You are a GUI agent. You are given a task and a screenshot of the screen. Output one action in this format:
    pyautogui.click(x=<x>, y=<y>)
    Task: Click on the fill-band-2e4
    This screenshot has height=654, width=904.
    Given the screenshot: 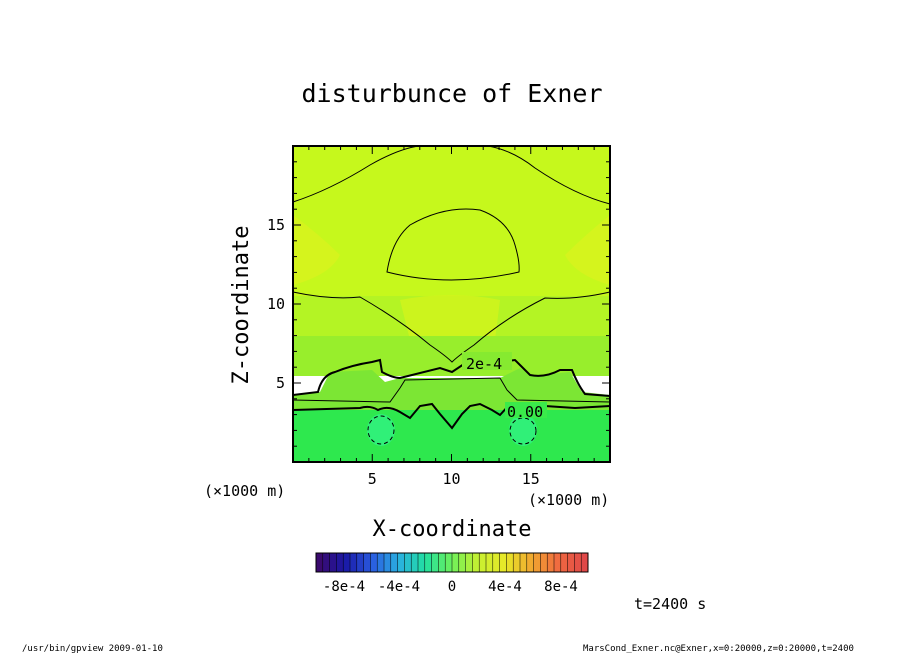 What is the action you would take?
    pyautogui.click(x=451, y=389)
    